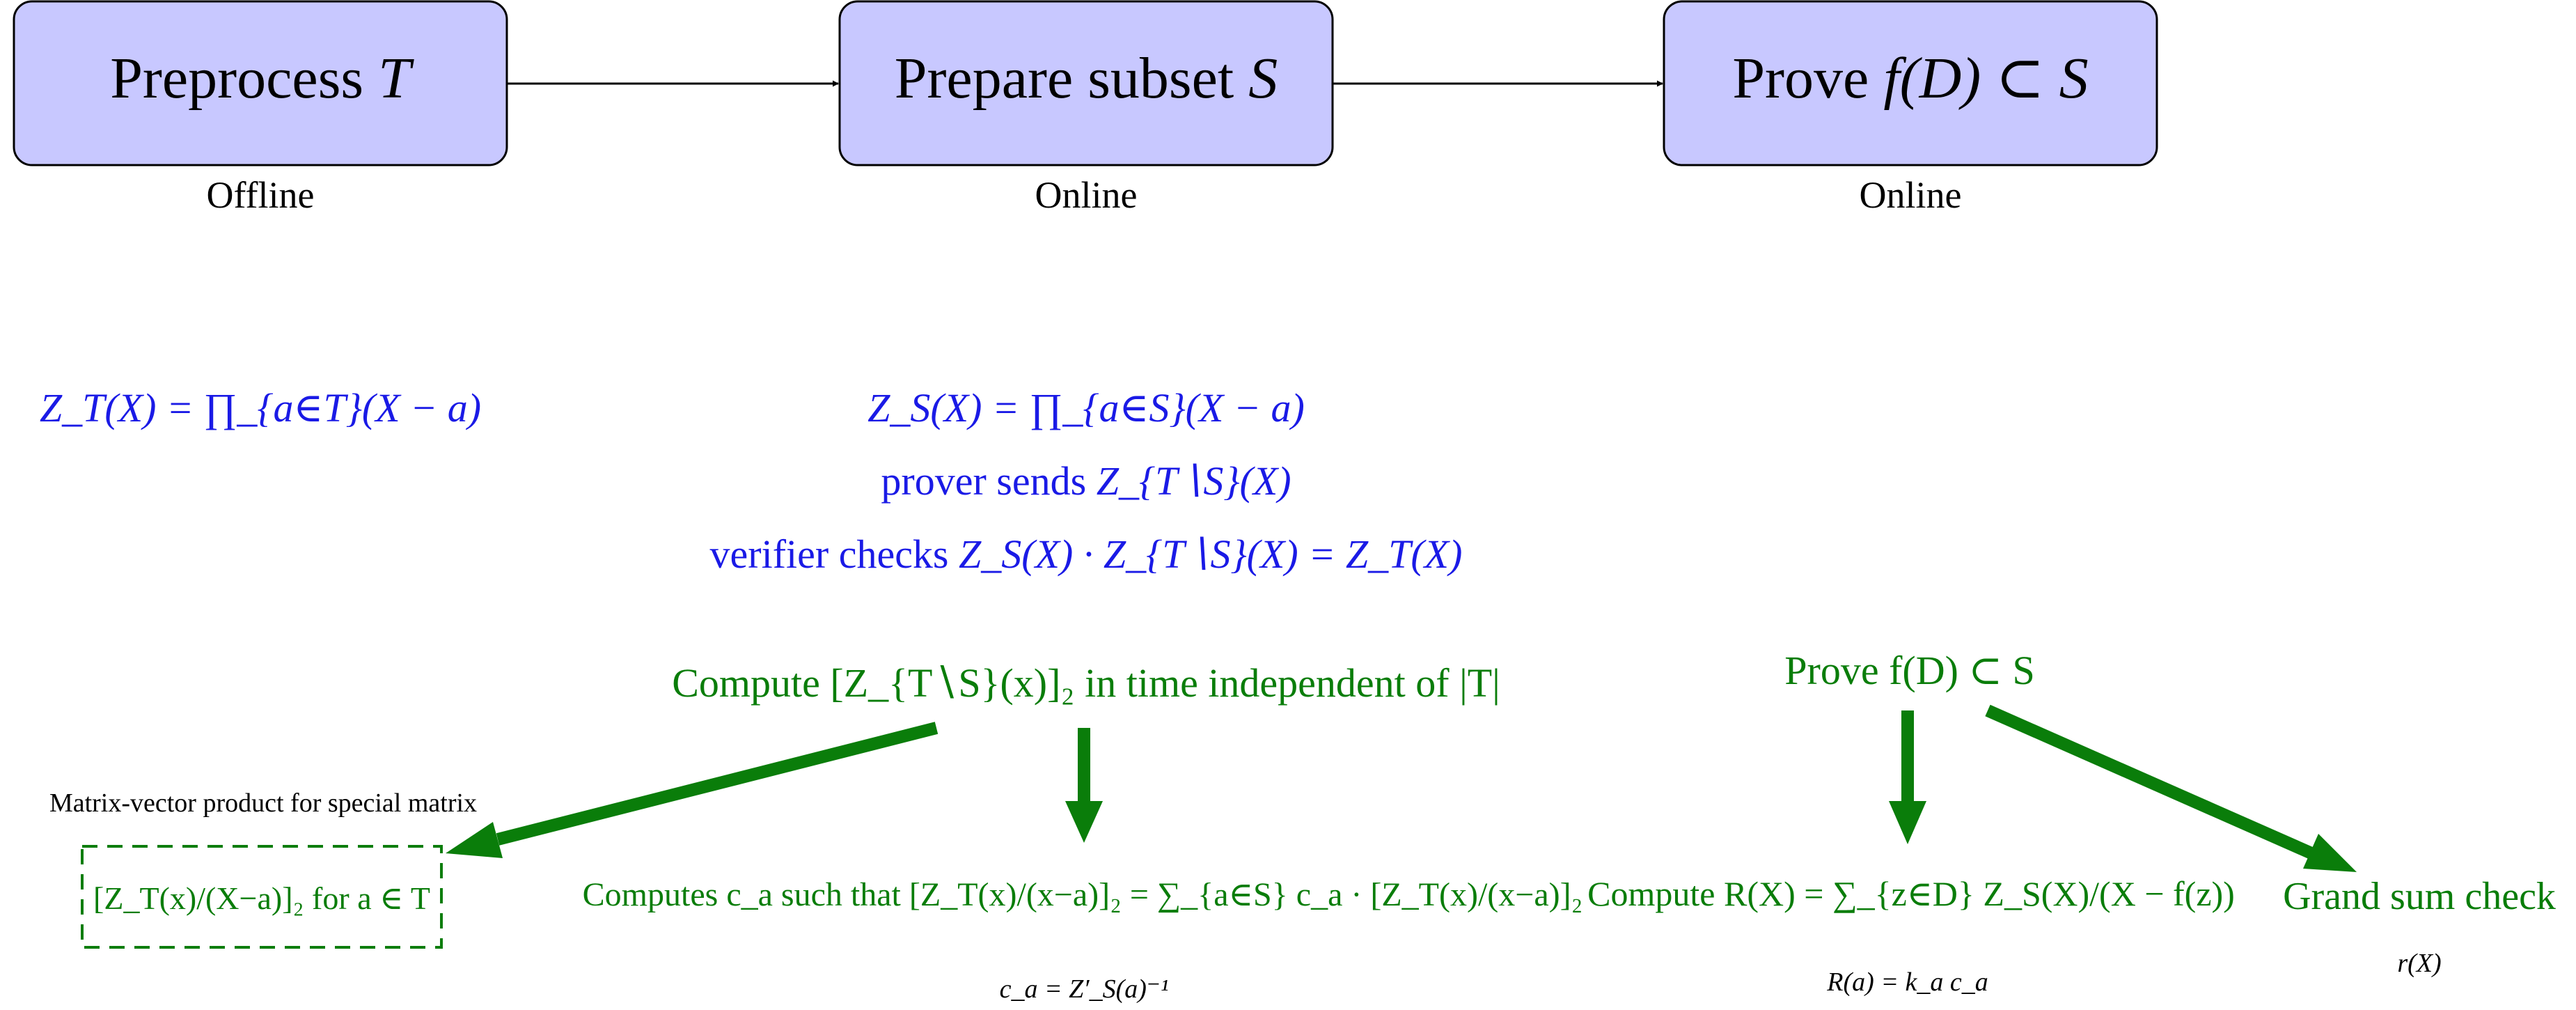 Image resolution: width=2576 pixels, height=1010 pixels. Describe the element at coordinates (1086, 407) in the screenshot. I see `formula-zs: Z_S(X) = ∏_{a∈S}(X − a)` at that location.